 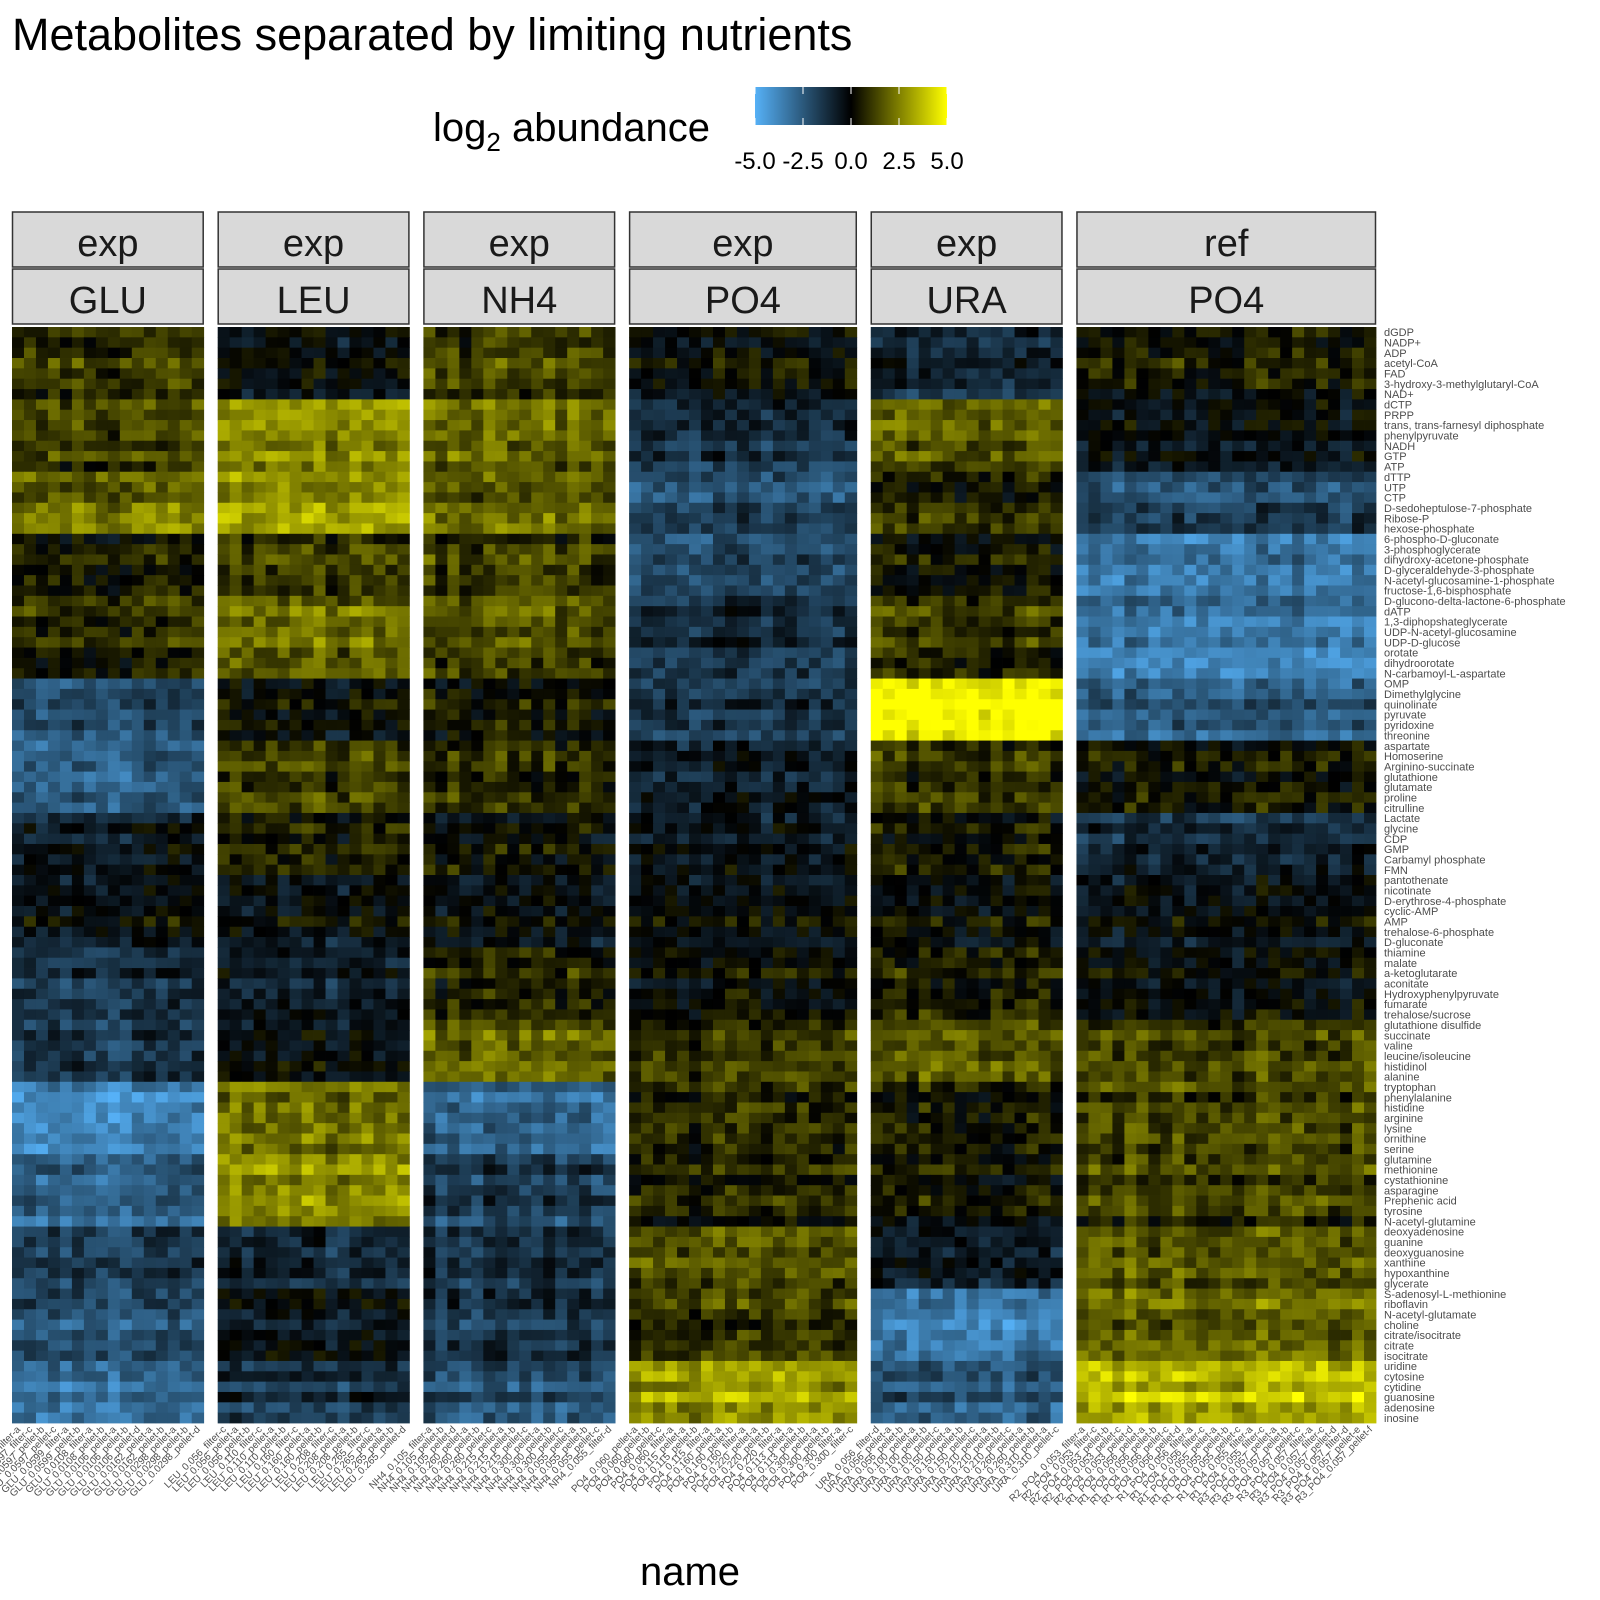 What do you see at coordinates (107, 239) in the screenshot?
I see `strip-top-box` at bounding box center [107, 239].